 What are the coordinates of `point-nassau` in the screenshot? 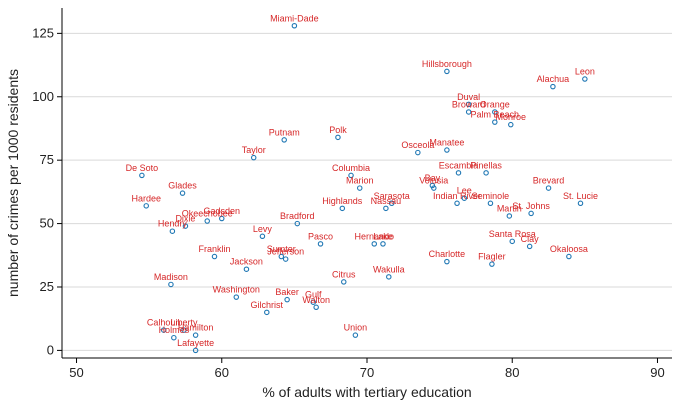 It's located at (386, 208).